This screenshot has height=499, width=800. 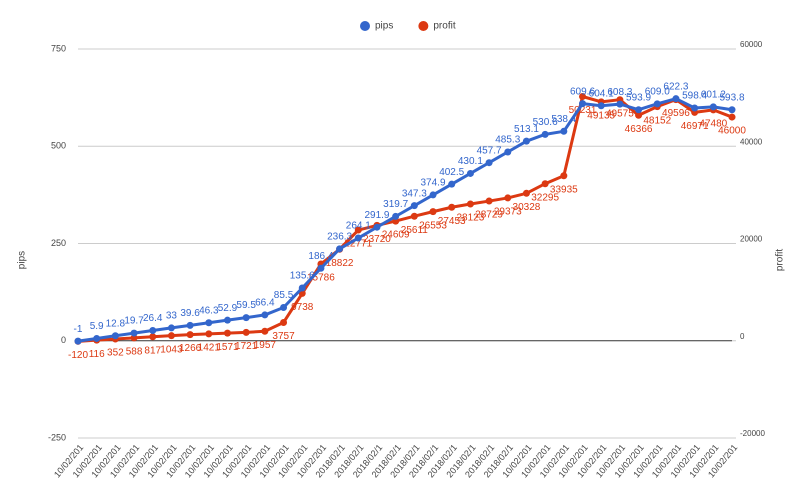 I want to click on data-label: 598.4, so click(x=694, y=96).